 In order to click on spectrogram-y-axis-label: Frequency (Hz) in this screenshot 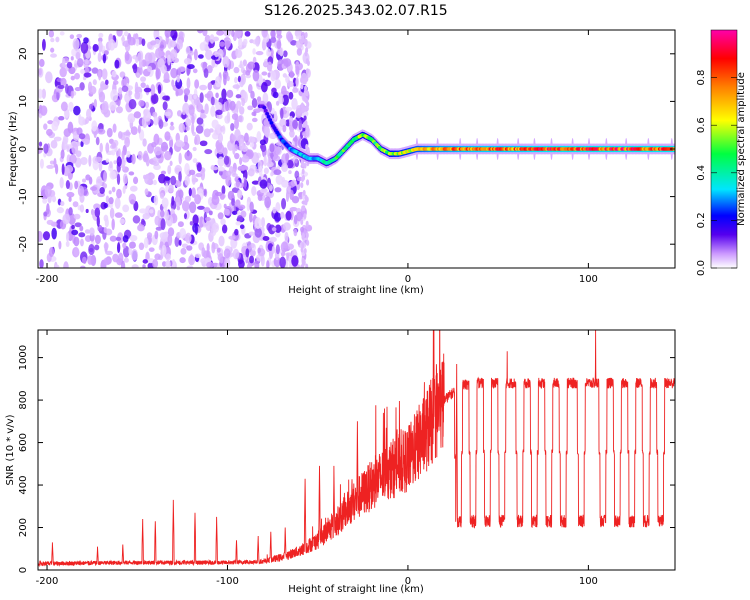, I will do `click(13, 149)`.